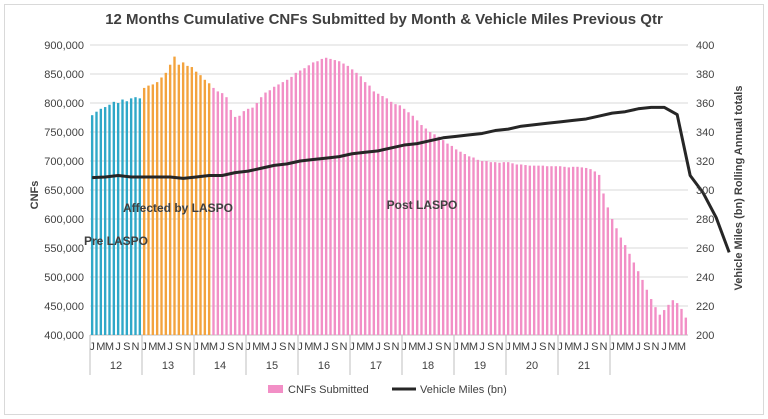 Image resolution: width=768 pixels, height=419 pixels. I want to click on y2-tick-label: 280, so click(705, 220).